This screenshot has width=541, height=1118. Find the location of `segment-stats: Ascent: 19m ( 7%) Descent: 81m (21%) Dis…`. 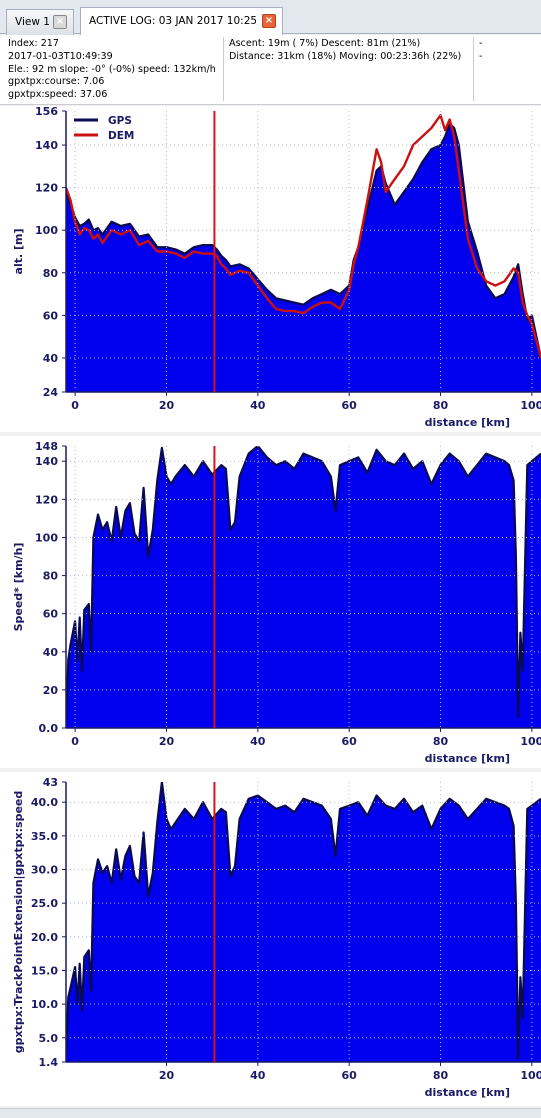

segment-stats: Ascent: 19m ( 7%) Descent: 81m (21%) Dis… is located at coordinates (345, 51).